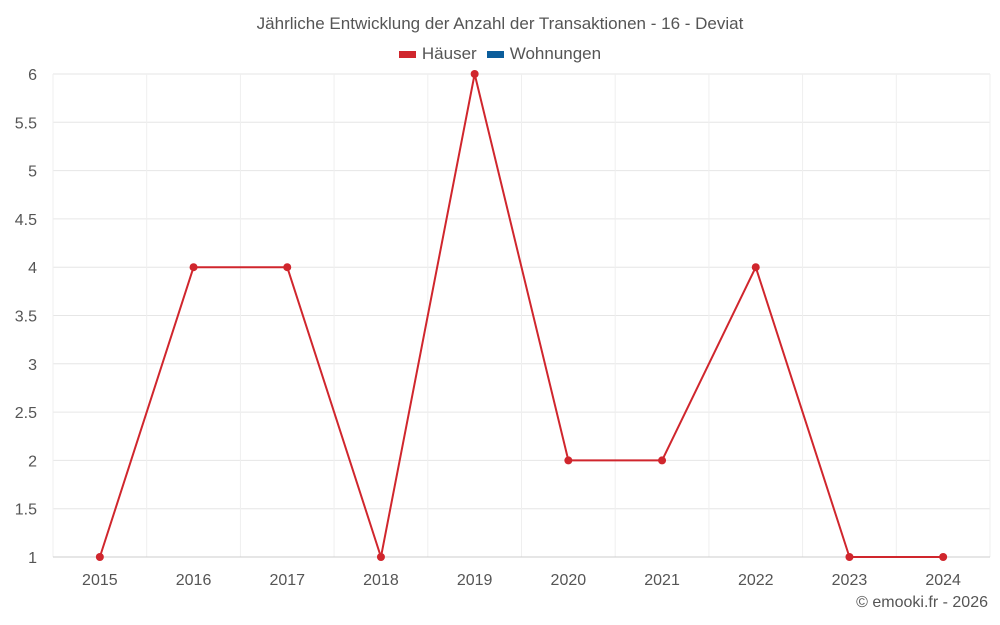 Image resolution: width=1000 pixels, height=625 pixels. What do you see at coordinates (569, 580) in the screenshot?
I see `x-tick-label: 2020` at bounding box center [569, 580].